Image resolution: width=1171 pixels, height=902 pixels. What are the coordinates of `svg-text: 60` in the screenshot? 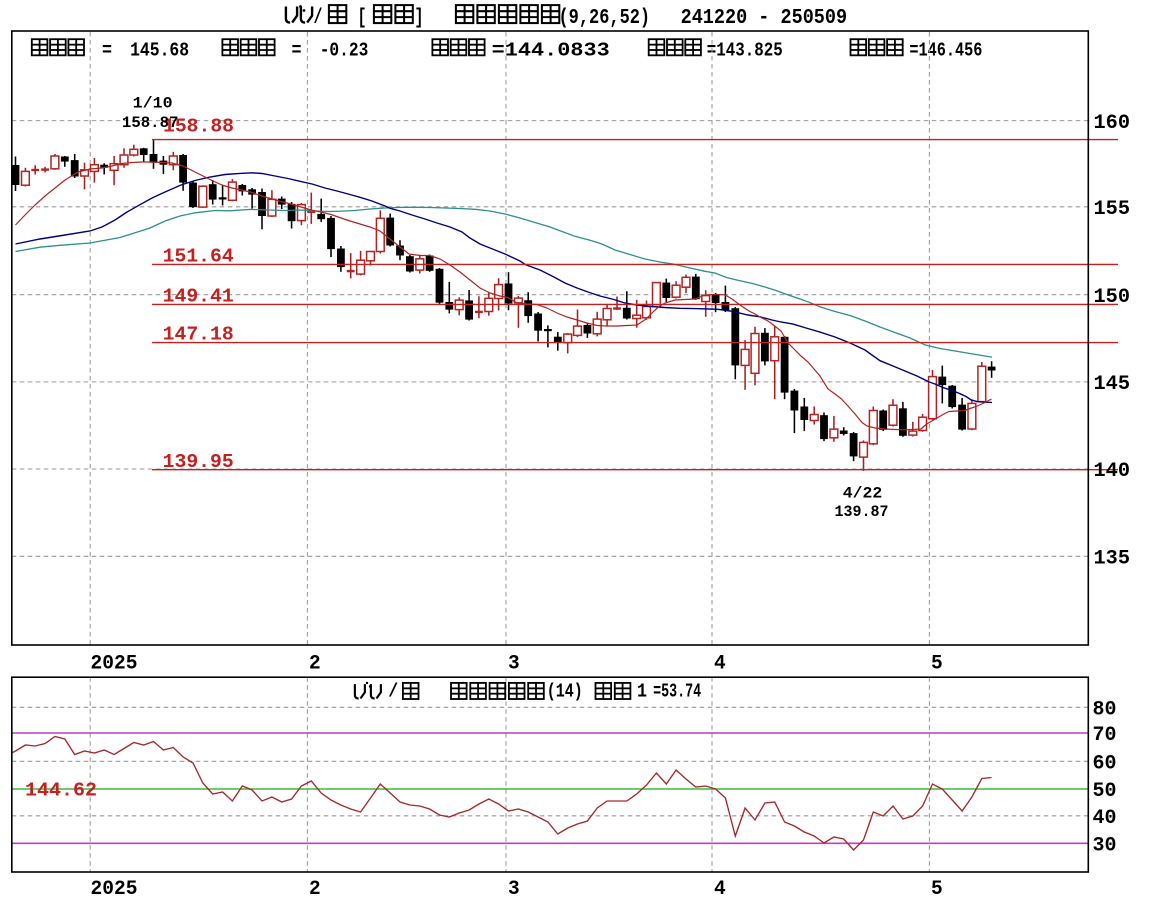 It's located at (1105, 764).